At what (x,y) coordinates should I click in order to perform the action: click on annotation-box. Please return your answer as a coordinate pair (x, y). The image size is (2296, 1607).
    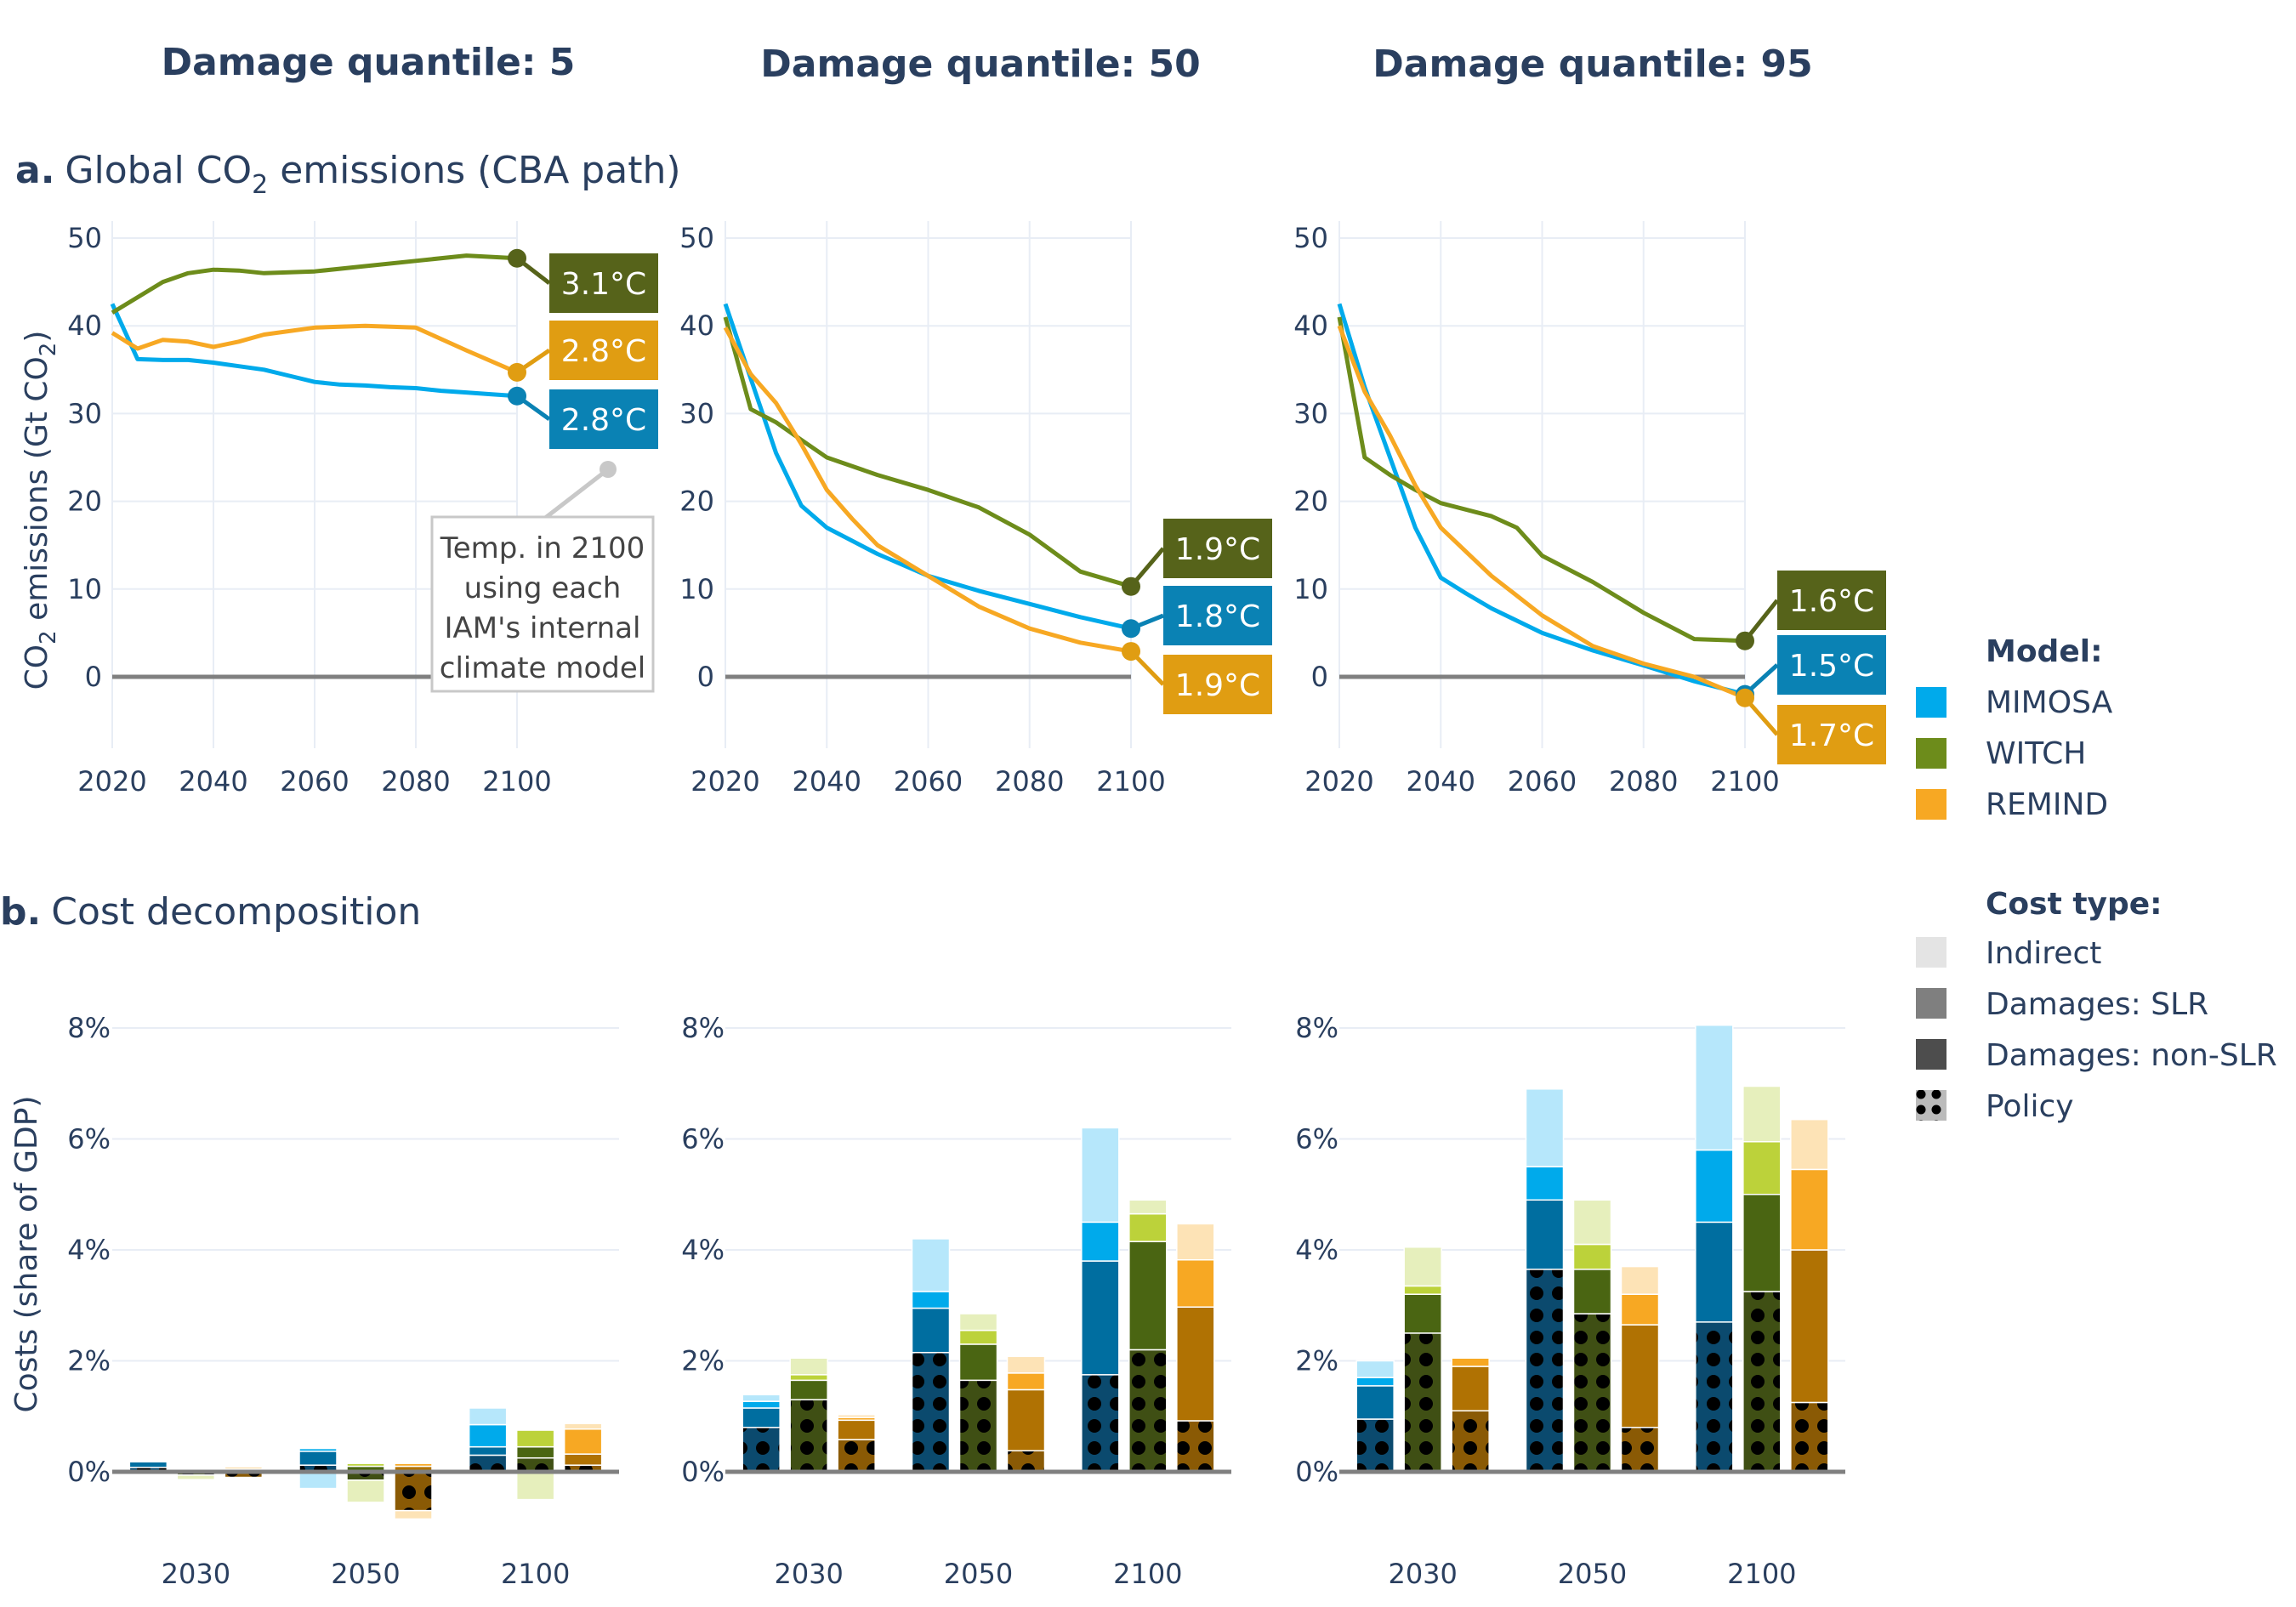
    Looking at the image, I should click on (542, 604).